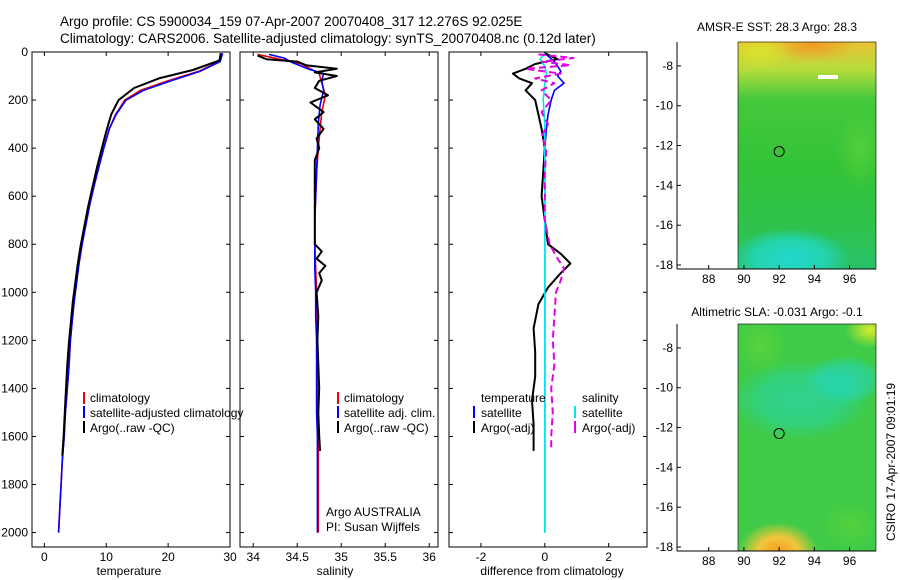  Describe the element at coordinates (14, 533) in the screenshot. I see `y-tick-label: 2000` at that location.